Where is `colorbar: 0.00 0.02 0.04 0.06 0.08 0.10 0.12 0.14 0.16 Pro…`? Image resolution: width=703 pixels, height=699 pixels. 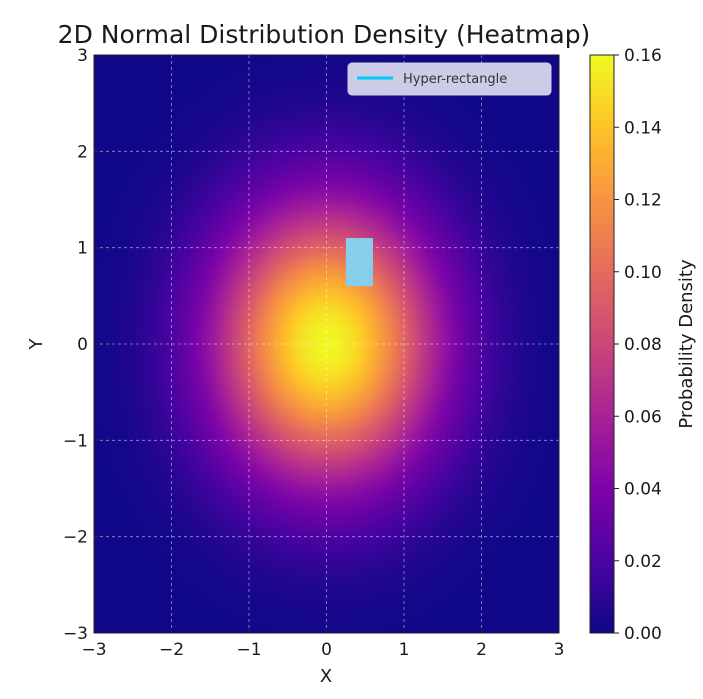 colorbar: 0.00 0.02 0.04 0.06 0.08 0.10 0.12 0.14 0.16 Pro… is located at coordinates (643, 345).